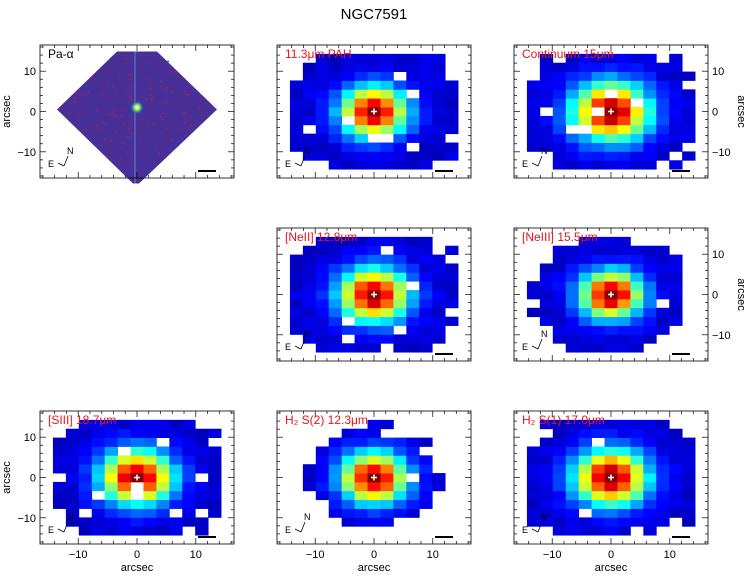 Image resolution: width=747 pixels, height=578 pixels. I want to click on compass-east-arrow, so click(298, 164).